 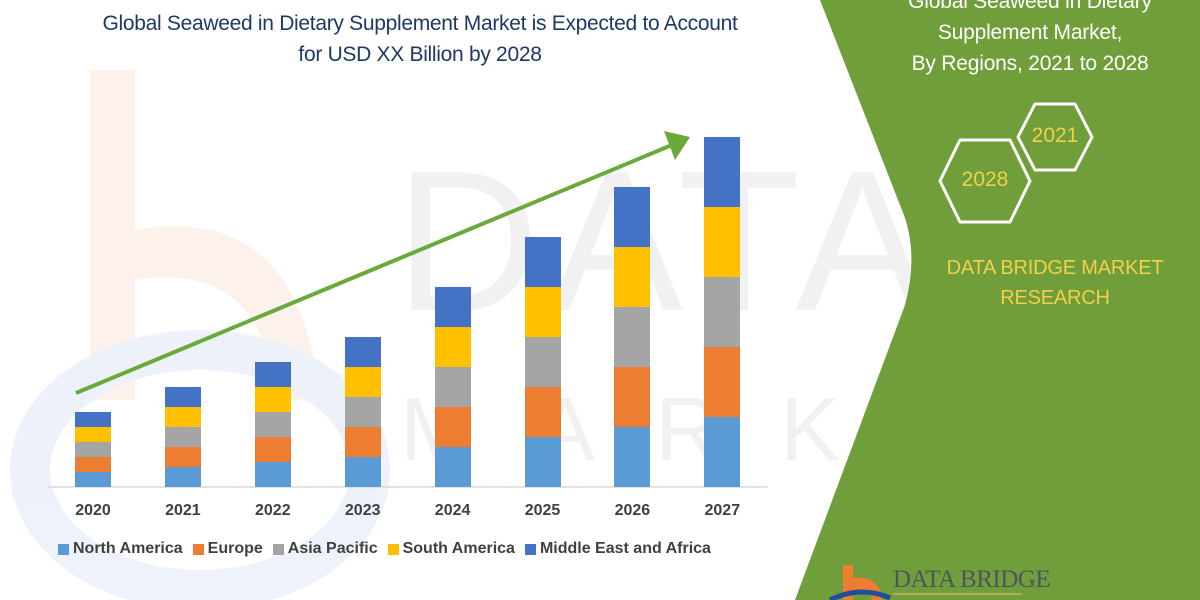 I want to click on brand-line1: DATA BRIDGE MARKET, so click(x=1055, y=268).